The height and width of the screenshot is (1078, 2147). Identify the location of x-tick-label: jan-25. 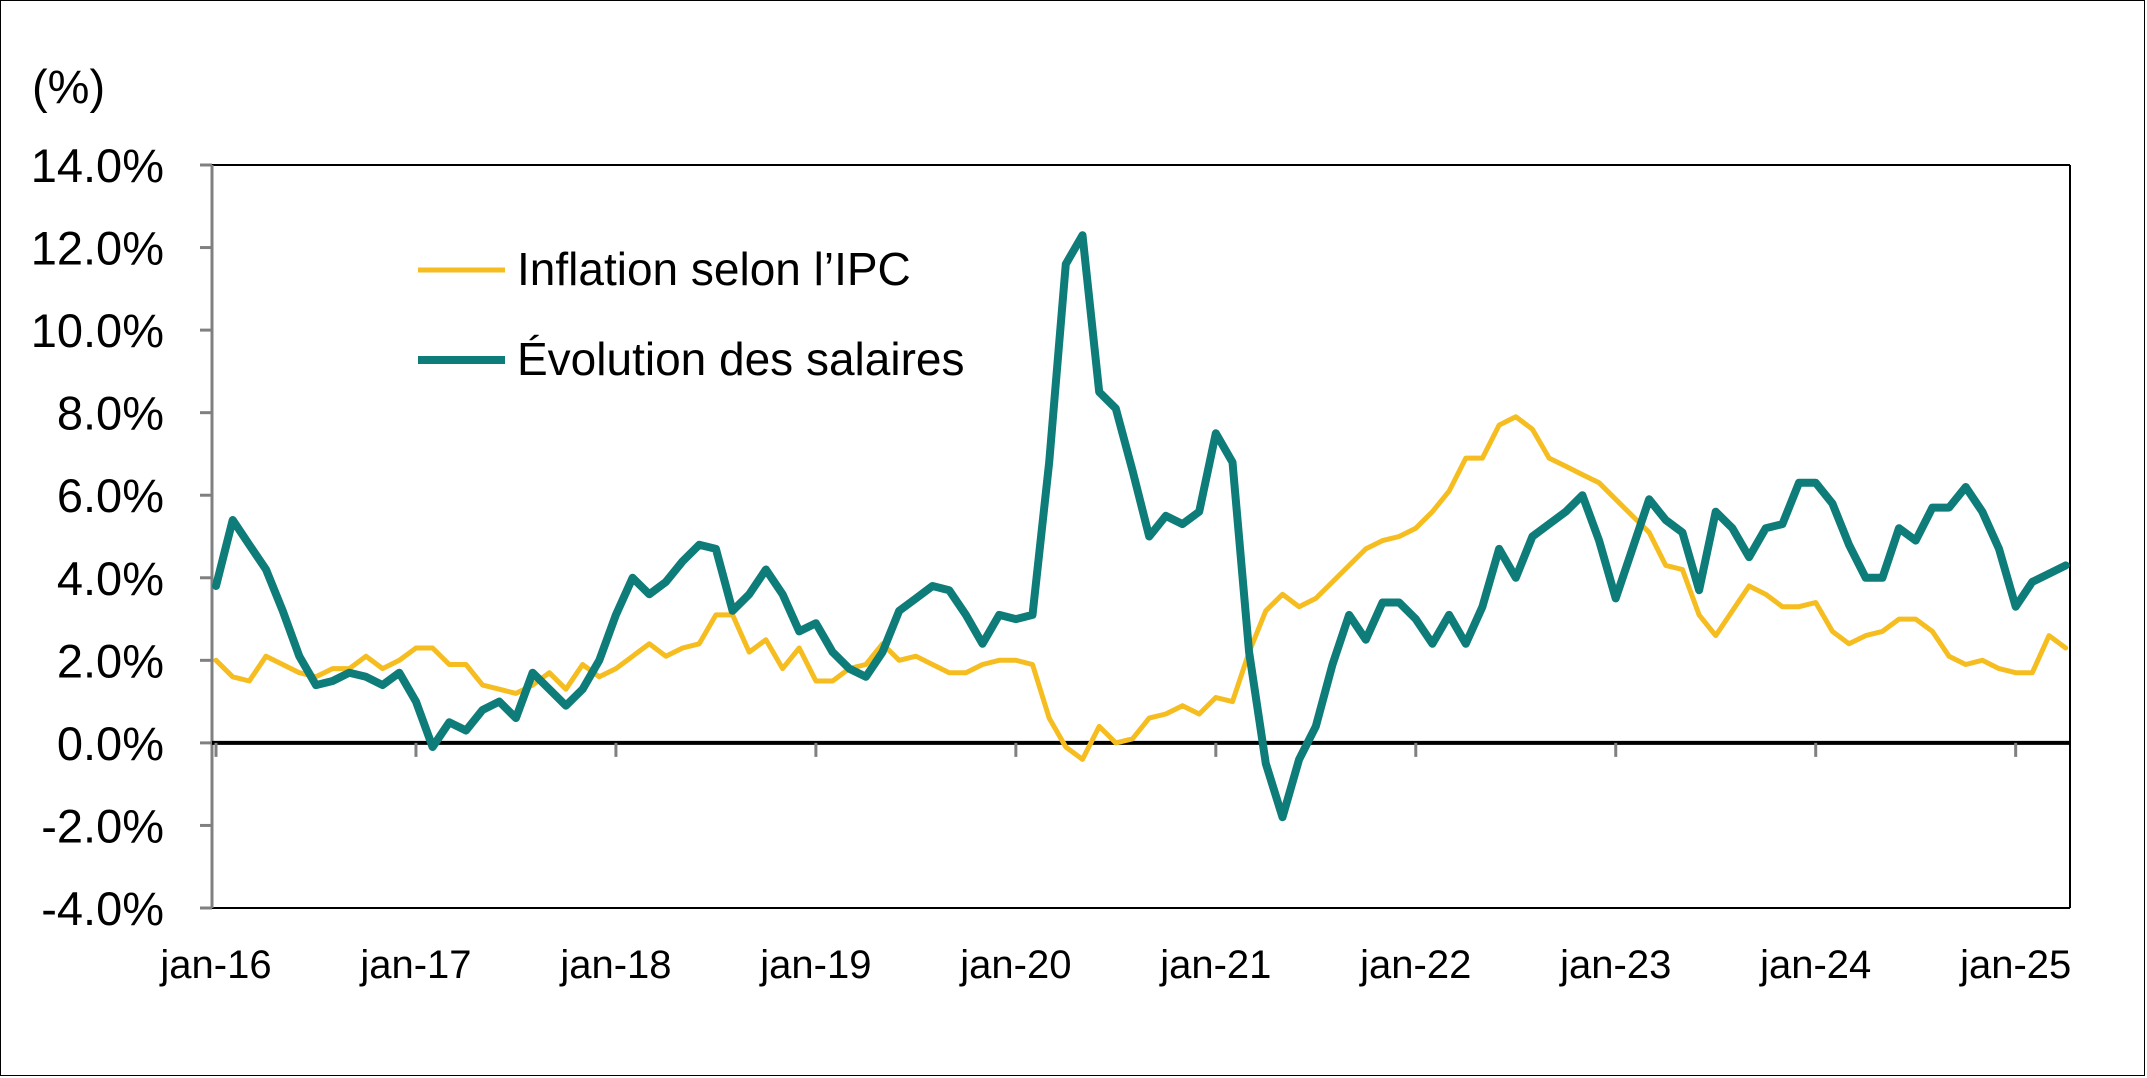
(2015, 965).